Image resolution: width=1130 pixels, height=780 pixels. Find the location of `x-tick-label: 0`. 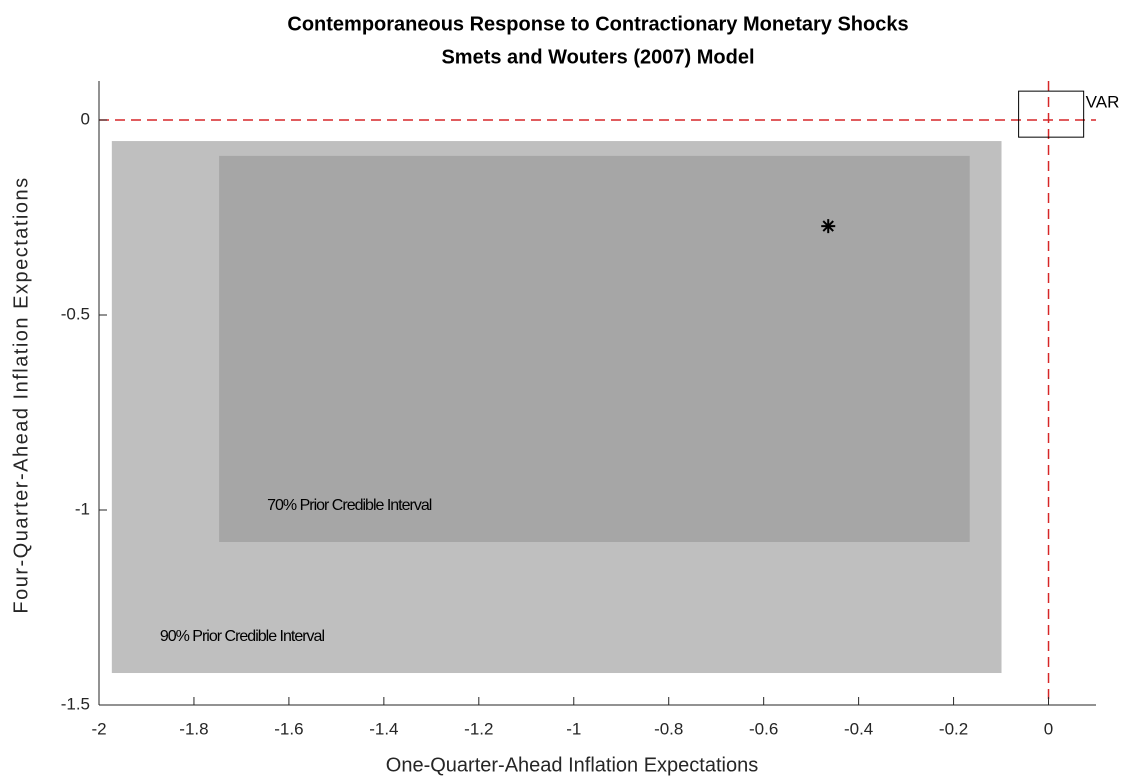

x-tick-label: 0 is located at coordinates (1048, 728).